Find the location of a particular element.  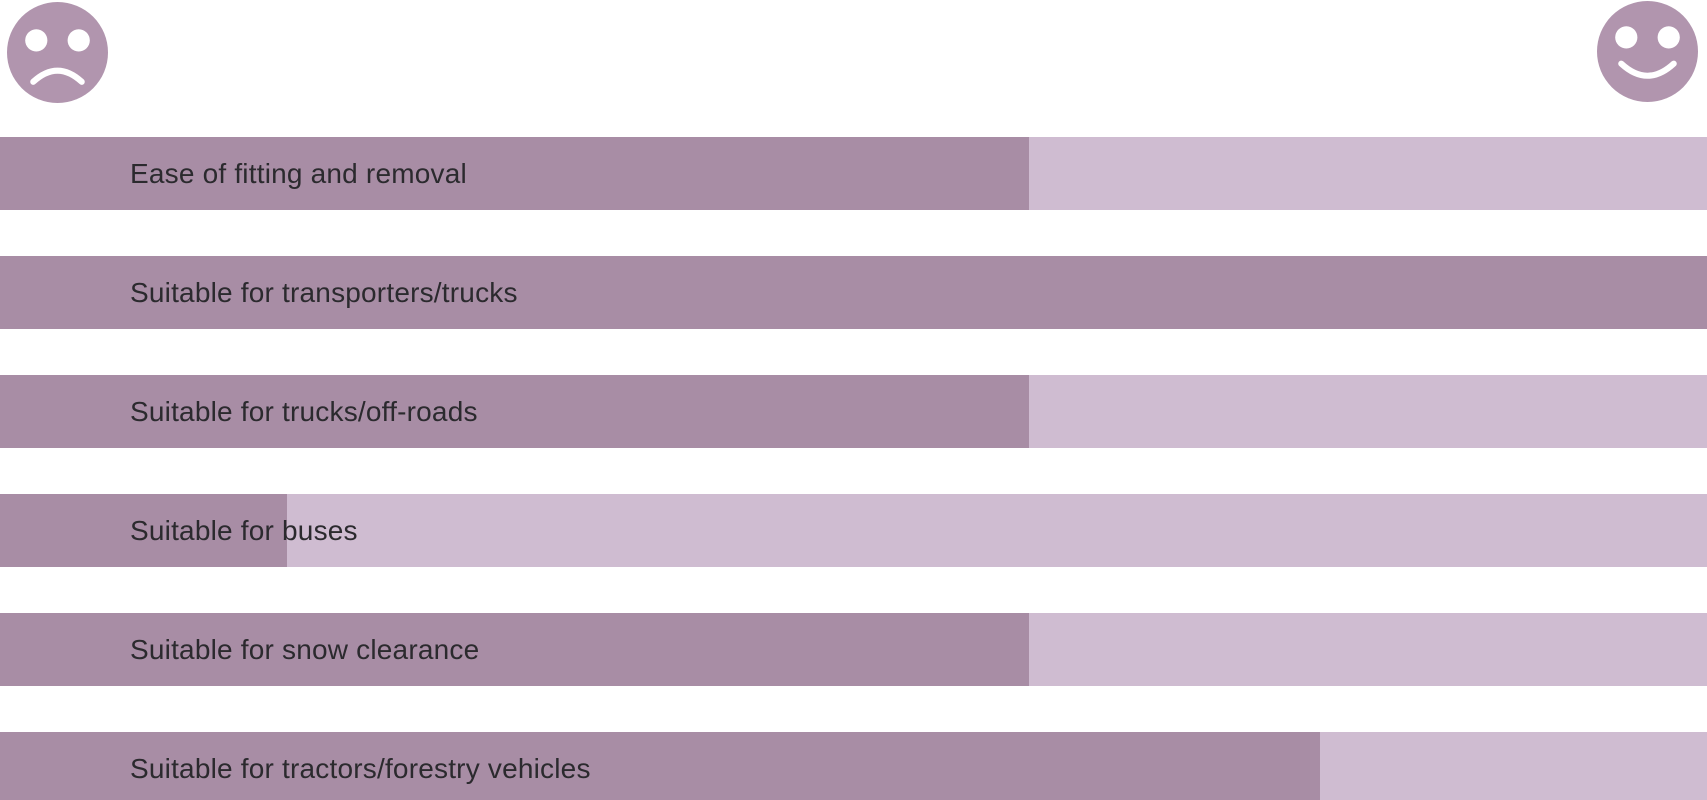

rating-row: Suitable for trucks/off-roads is located at coordinates (853, 411).